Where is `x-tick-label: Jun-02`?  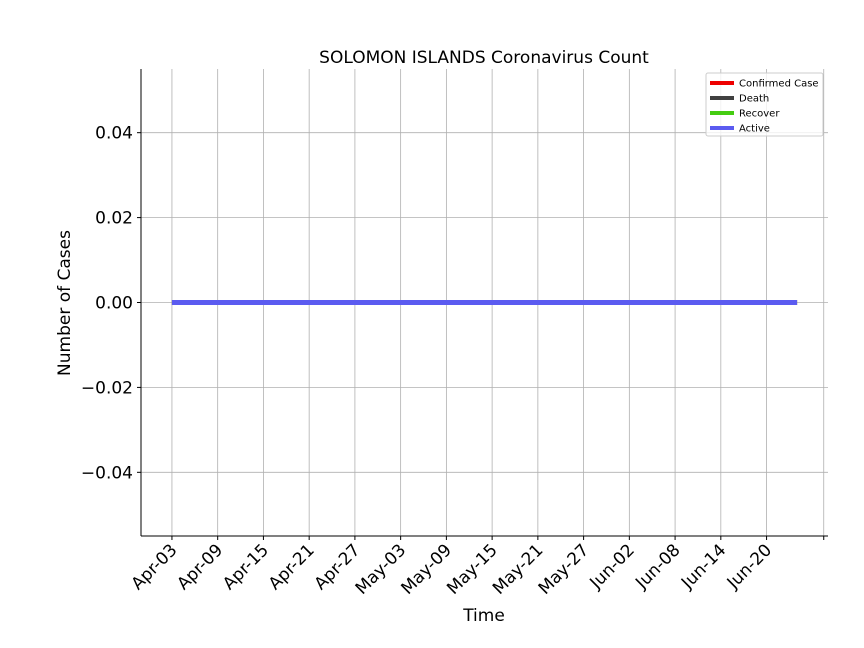
x-tick-label: Jun-02 is located at coordinates (612, 566).